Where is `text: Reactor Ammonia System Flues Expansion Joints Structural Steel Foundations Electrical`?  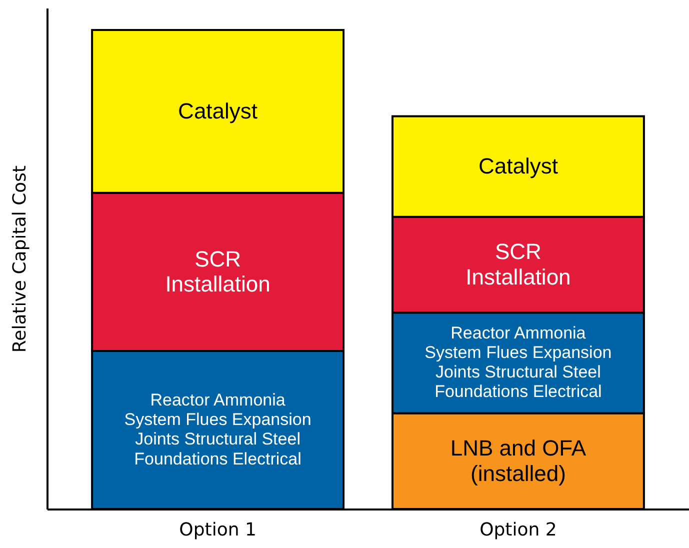
text: Reactor Ammonia System Flues Expansion Joints Structural Steel Foundations Electrical is located at coordinates (218, 429).